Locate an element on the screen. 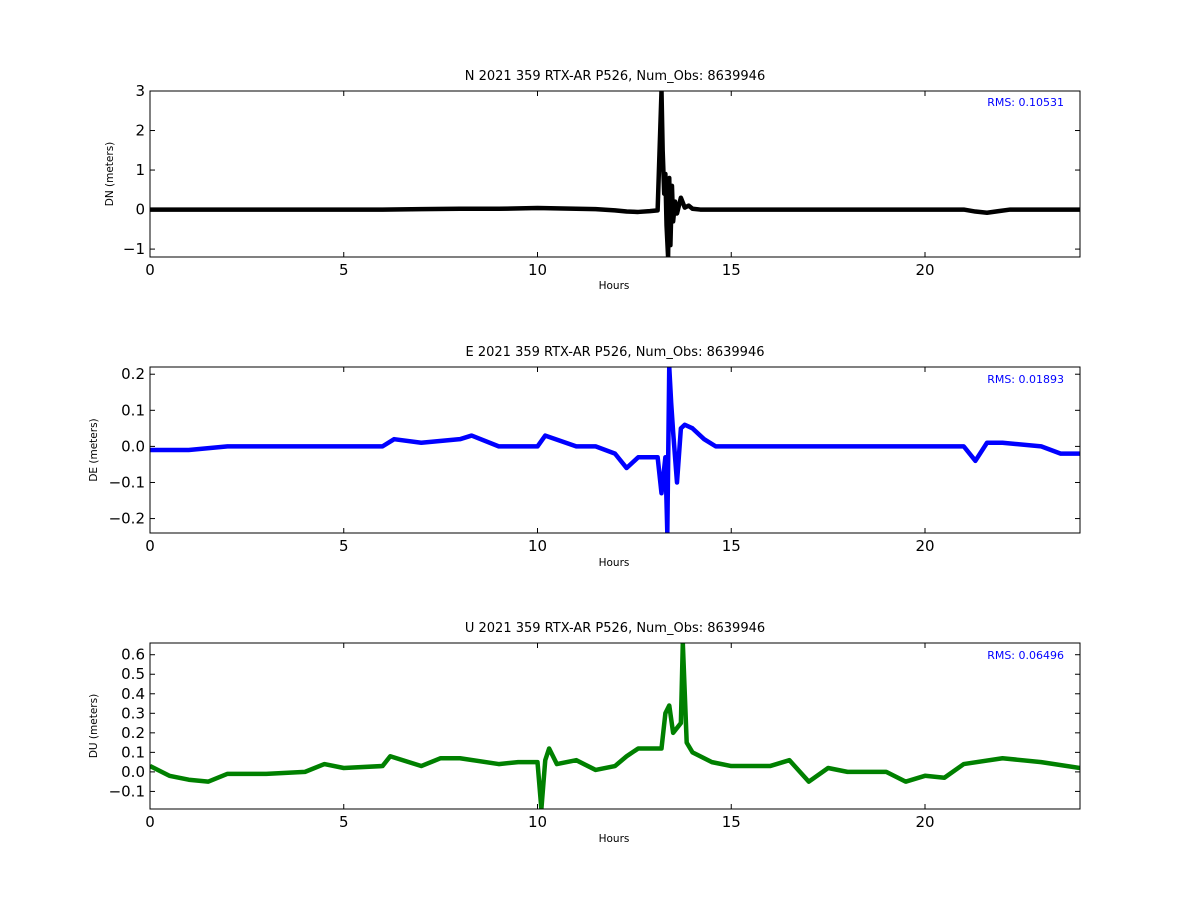  y-tick-label-north: 3 is located at coordinates (140, 91).